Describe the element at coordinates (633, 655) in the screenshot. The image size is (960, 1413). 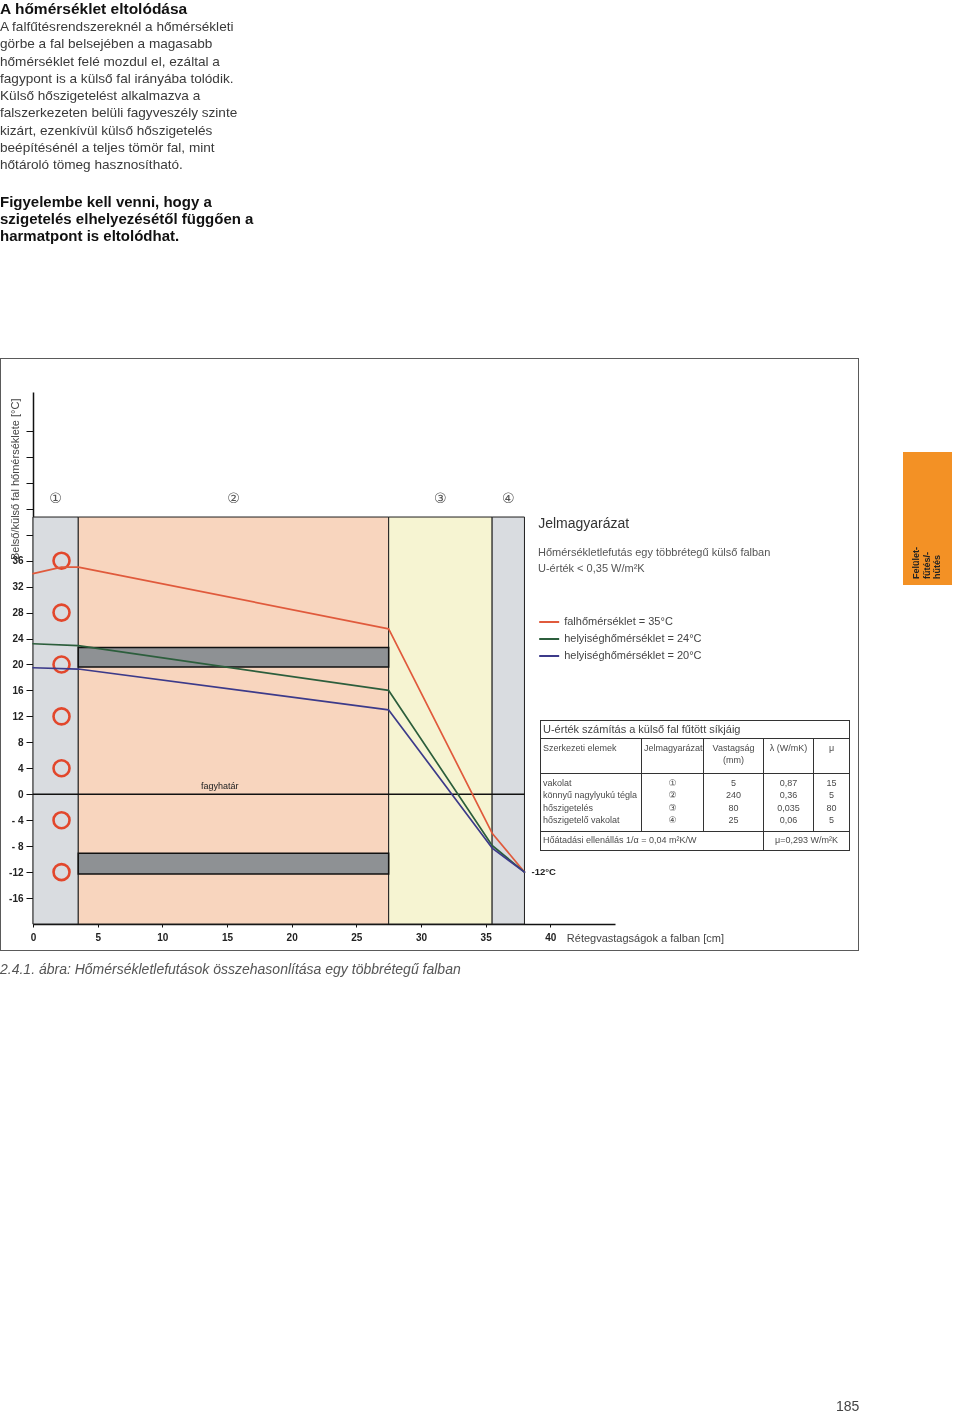
I see `legend-label: helyiséghőmérséklet = 20°C` at that location.